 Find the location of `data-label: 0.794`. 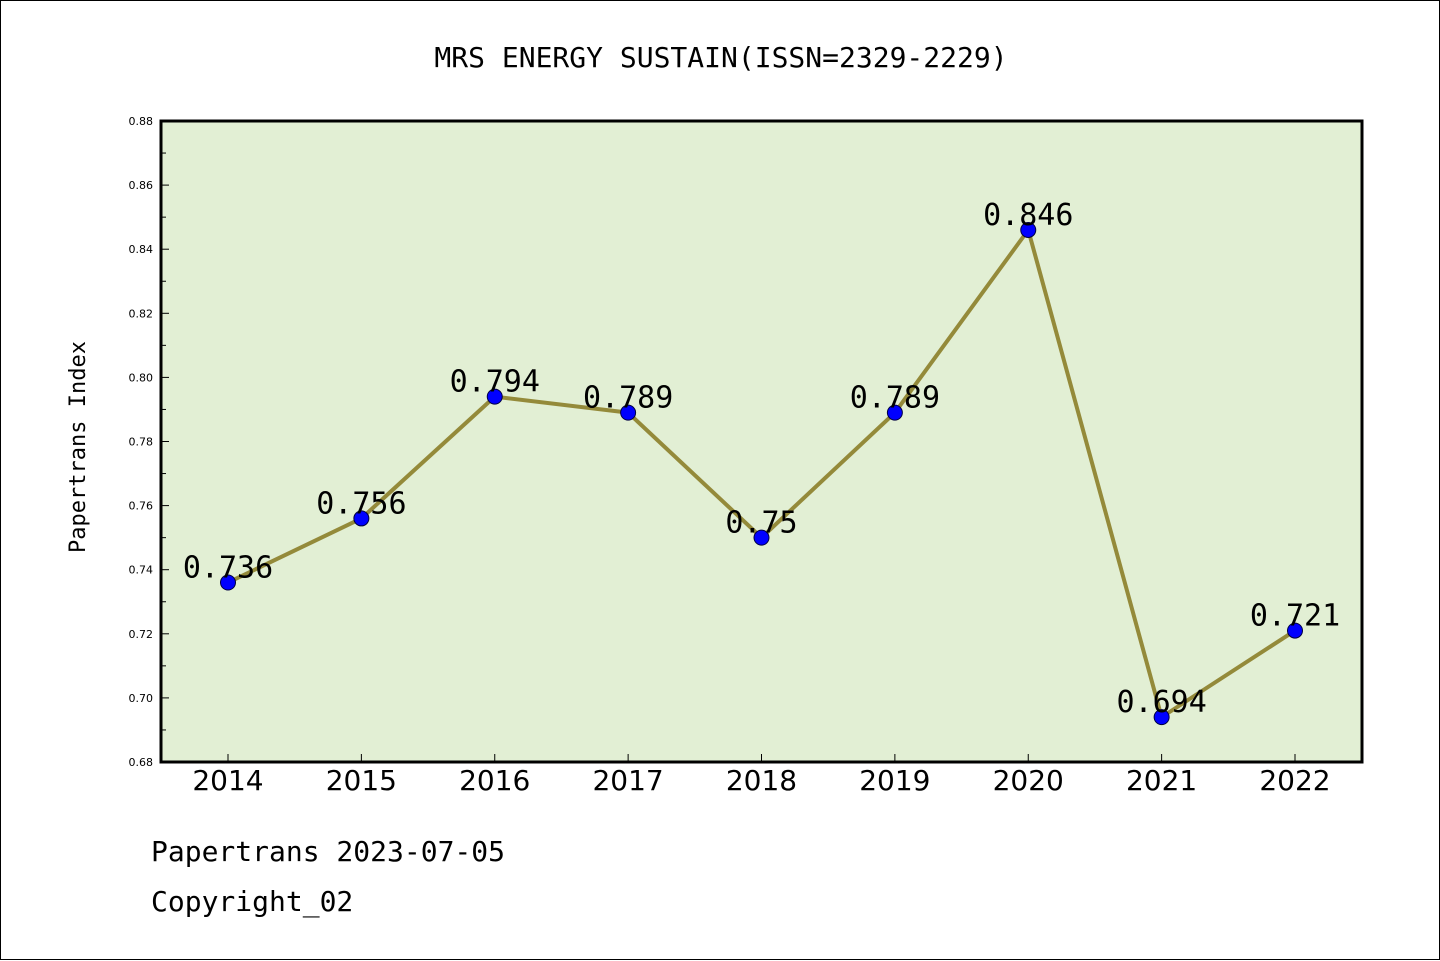

data-label: 0.794 is located at coordinates (495, 382).